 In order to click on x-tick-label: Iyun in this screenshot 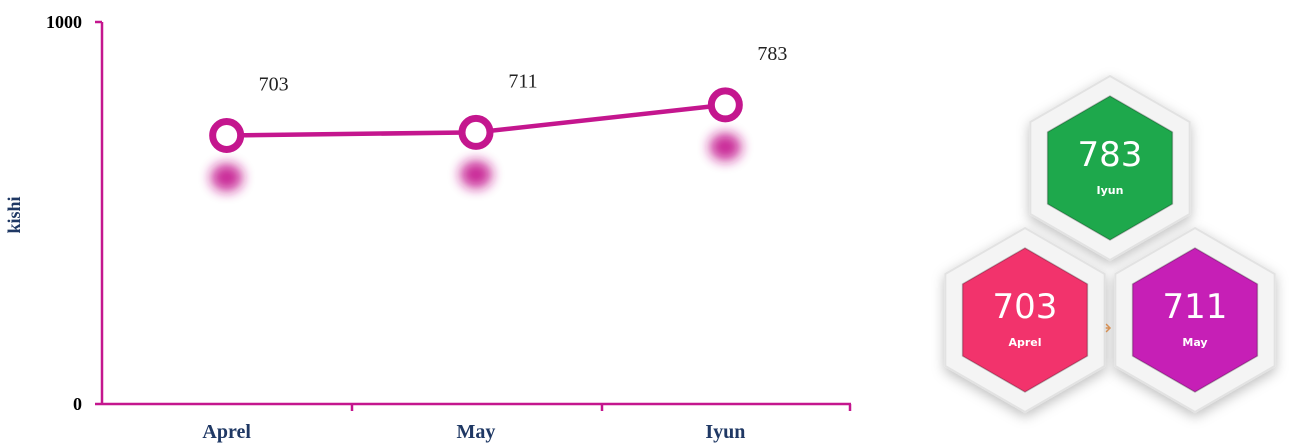, I will do `click(725, 432)`.